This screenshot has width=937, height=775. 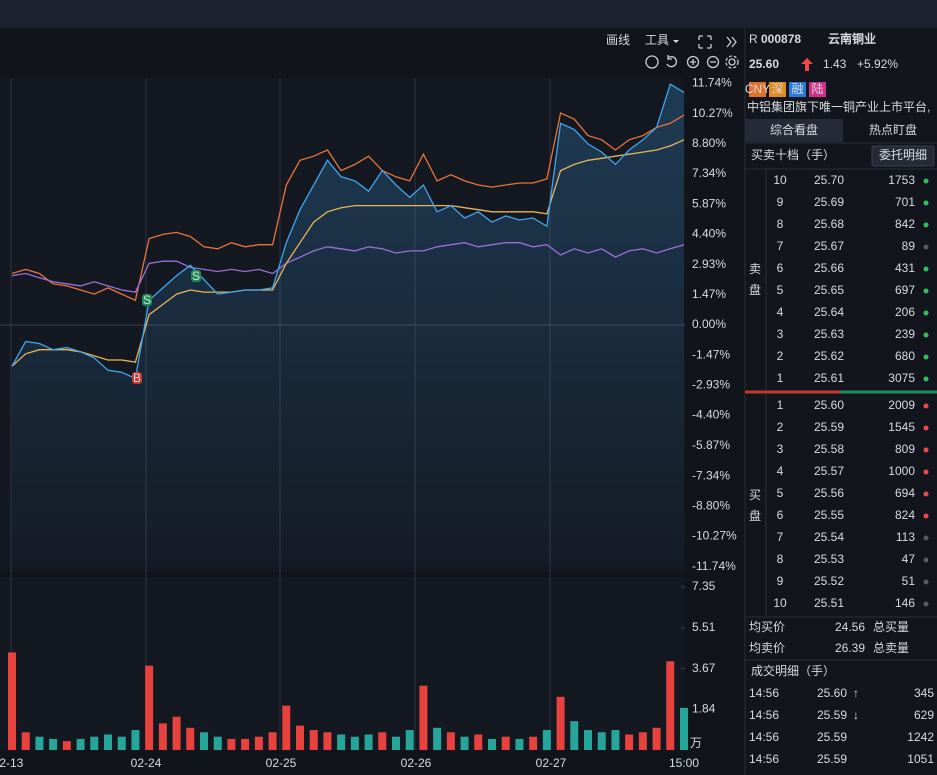 I want to click on book-price: 25.65, so click(x=829, y=290).